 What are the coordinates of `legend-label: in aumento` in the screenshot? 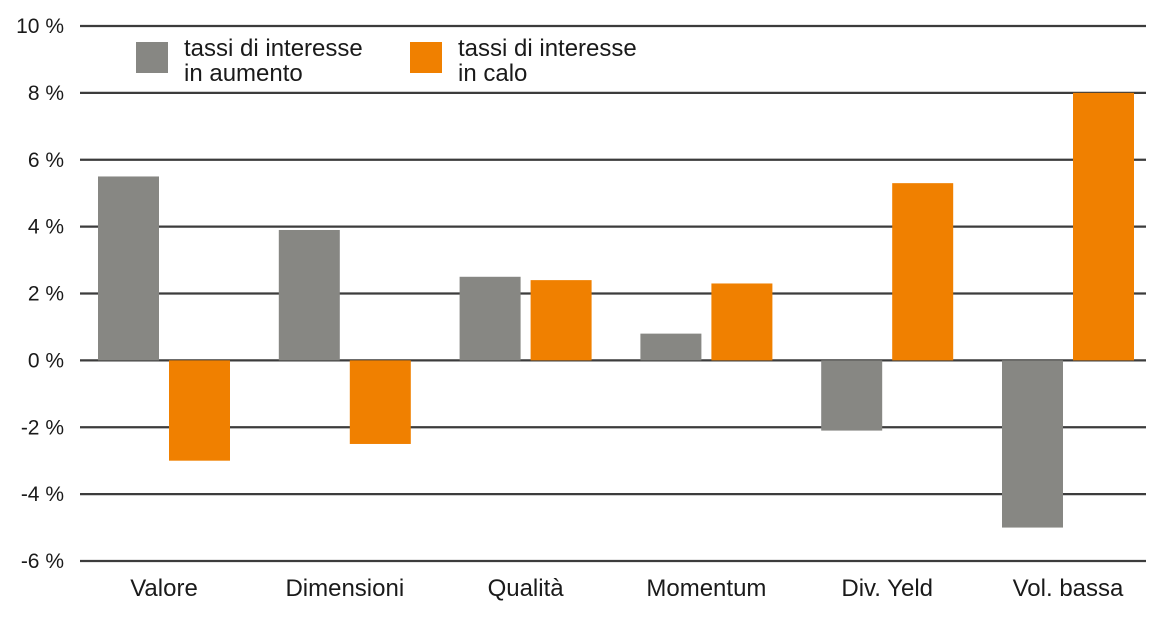 It's located at (243, 73).